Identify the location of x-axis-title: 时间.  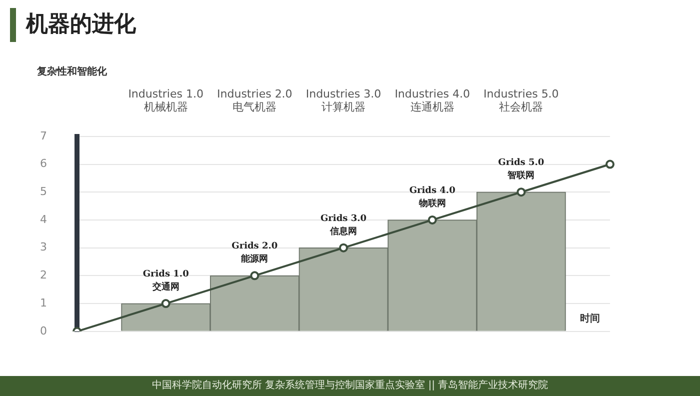
(590, 318).